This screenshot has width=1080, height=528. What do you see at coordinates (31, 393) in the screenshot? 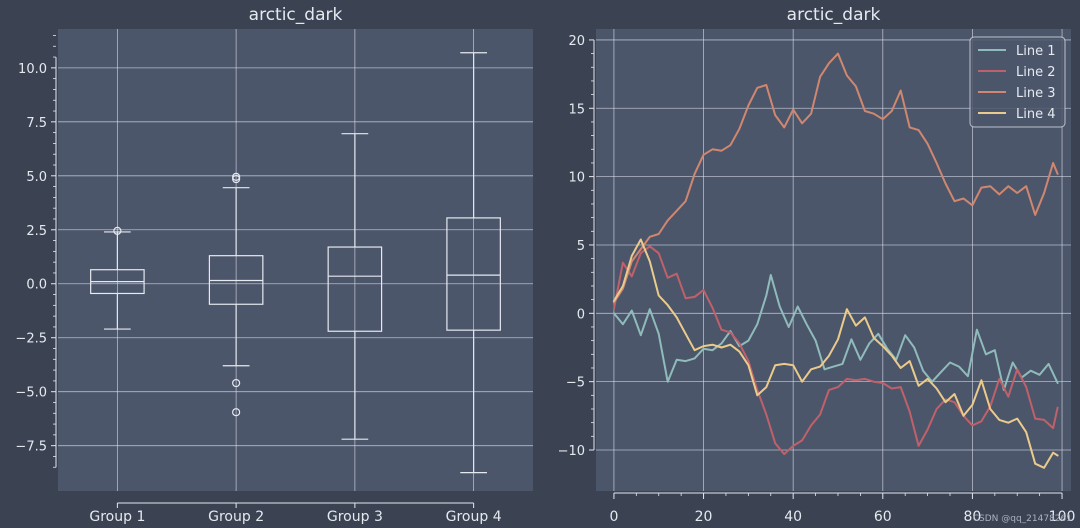
I see `y-tick-label: −5.0` at bounding box center [31, 393].